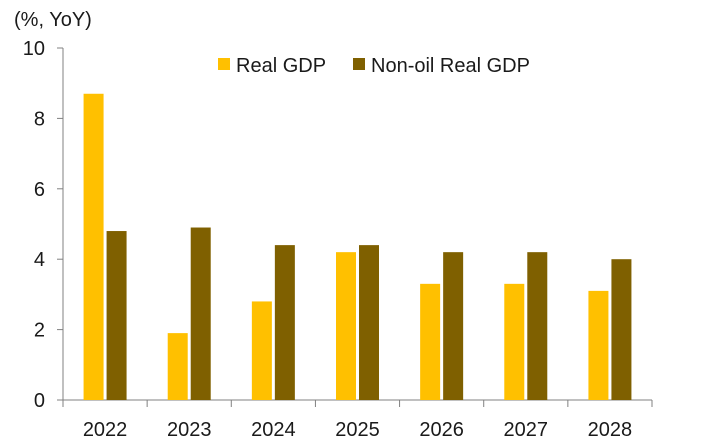 The width and height of the screenshot is (727, 445). Describe the element at coordinates (430, 341) in the screenshot. I see `bar-real-gdp-2026` at that location.